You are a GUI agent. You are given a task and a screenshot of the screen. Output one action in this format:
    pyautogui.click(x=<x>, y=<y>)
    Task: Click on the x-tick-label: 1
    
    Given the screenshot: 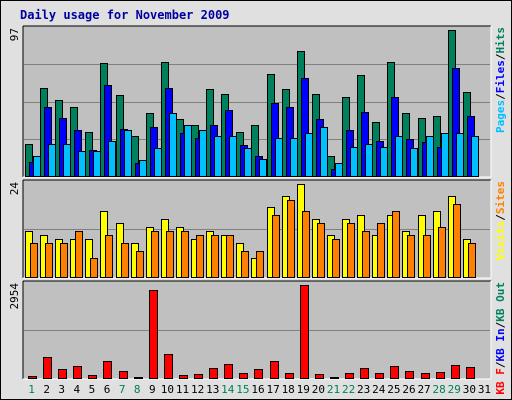 What is the action you would take?
    pyautogui.click(x=31, y=389)
    